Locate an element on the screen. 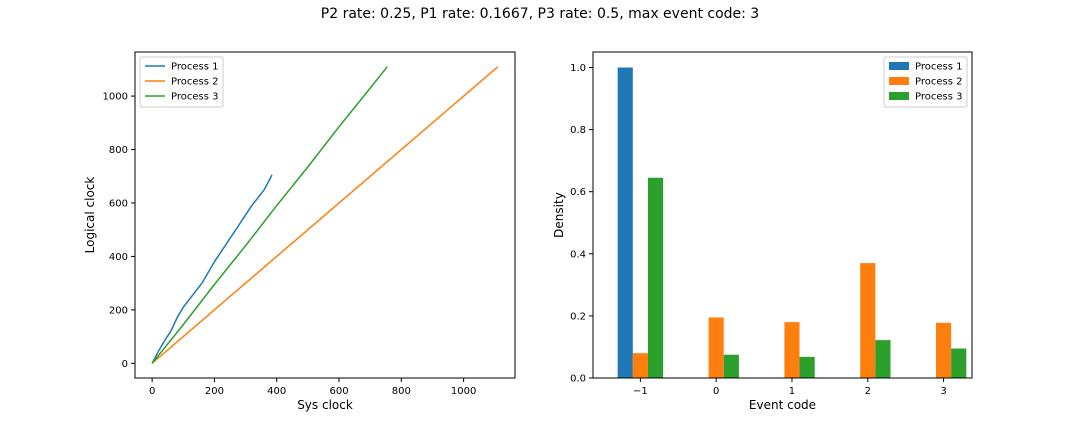 The width and height of the screenshot is (1080, 432). y-tick-label: 0.4 is located at coordinates (578, 254).